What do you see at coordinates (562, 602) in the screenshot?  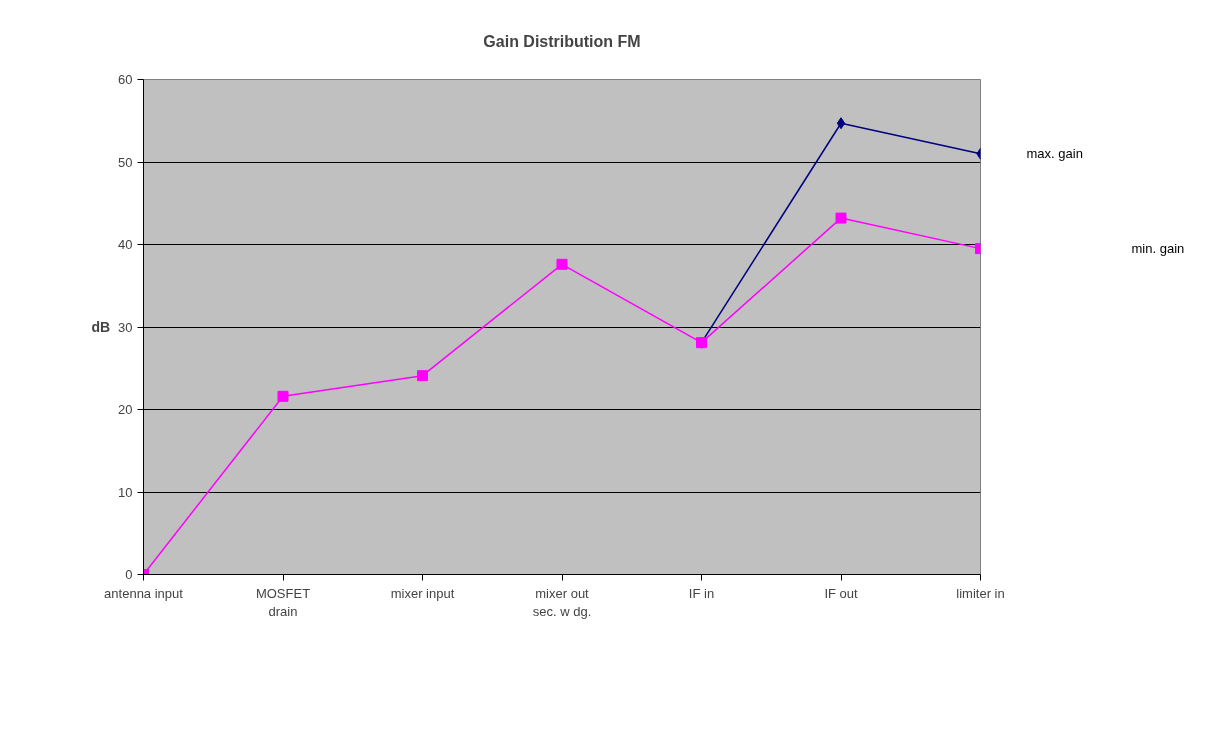 I see `x-tick-label: mixer out sec. w dg.` at bounding box center [562, 602].